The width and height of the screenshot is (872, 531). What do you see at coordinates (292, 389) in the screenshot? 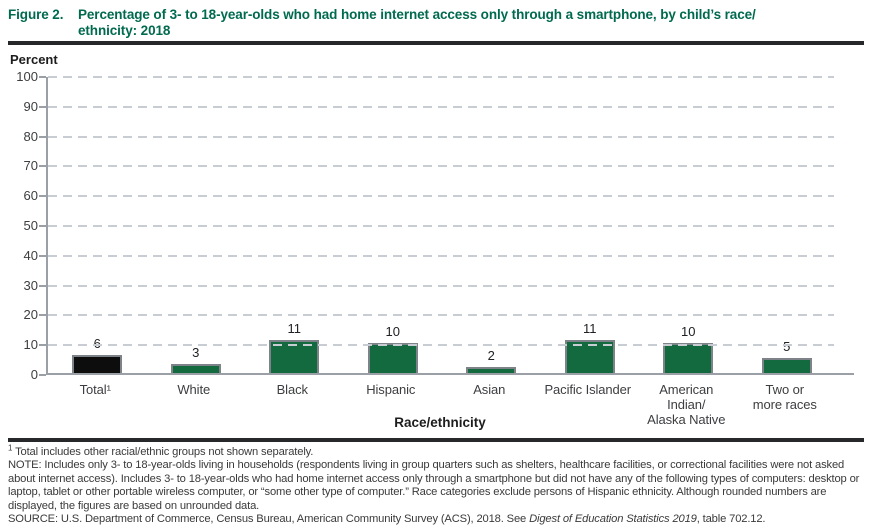
I see `category-label-line: Black` at bounding box center [292, 389].